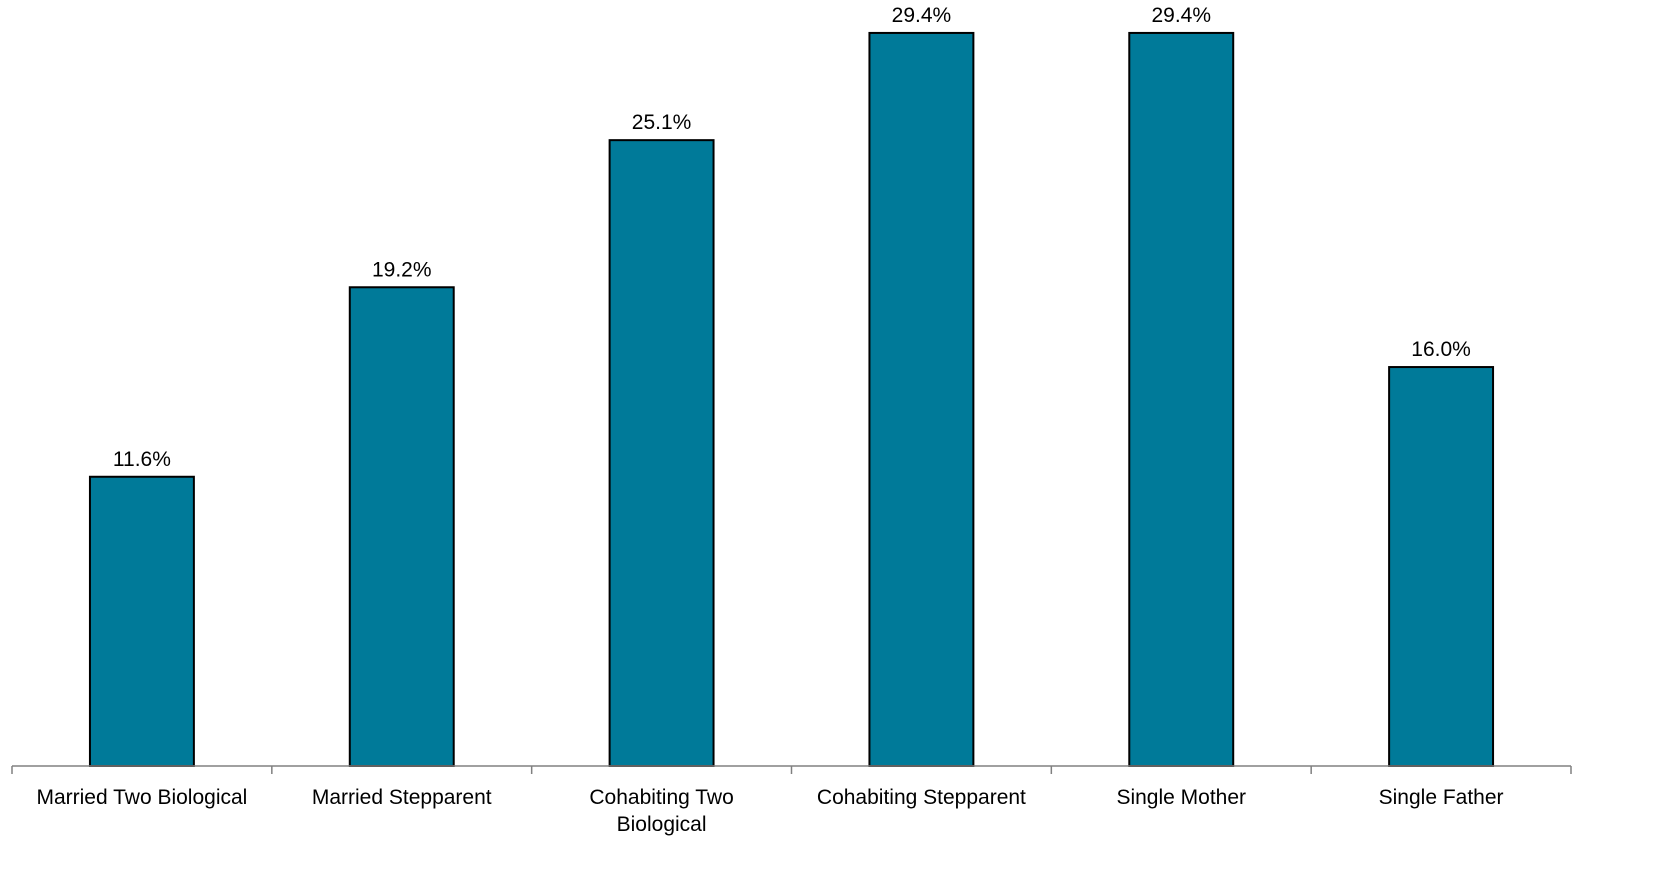 This screenshot has width=1663, height=887. I want to click on x-axis-ticks, so click(791, 770).